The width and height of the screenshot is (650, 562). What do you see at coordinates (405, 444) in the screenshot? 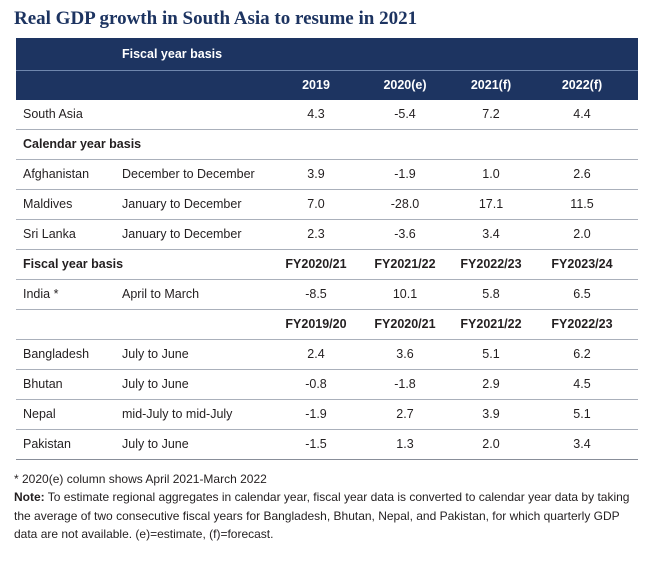
I see `value-cell: 1.3` at bounding box center [405, 444].